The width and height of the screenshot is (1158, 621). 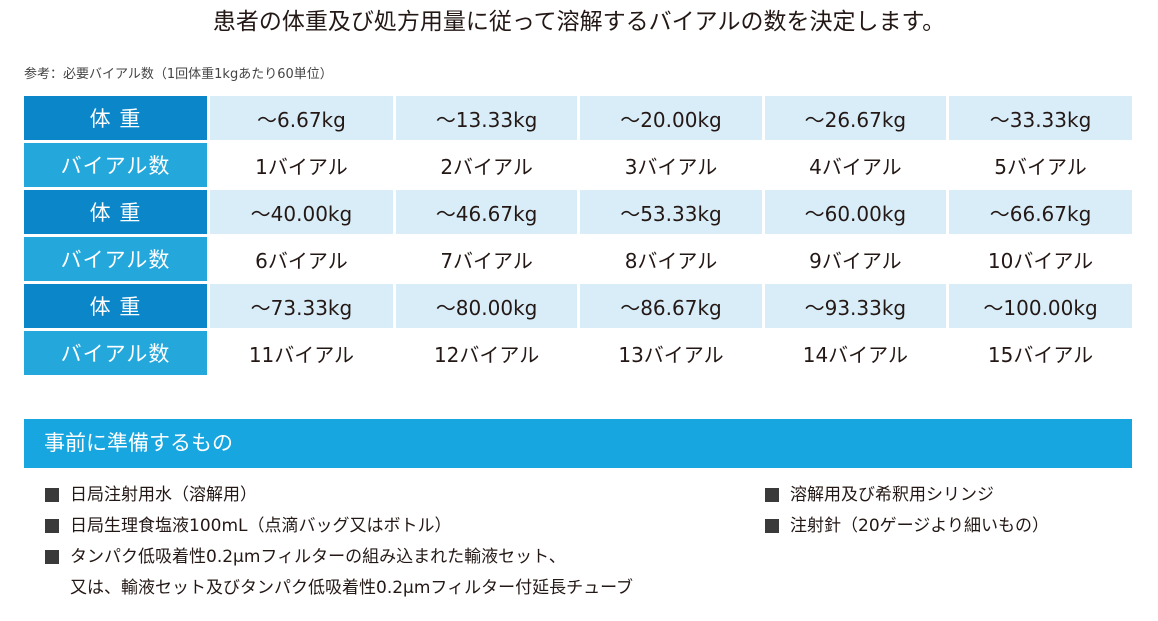 I want to click on list-item: 日局生理食塩液100mL（点滴バッグ又はボトル）, so click(x=395, y=526).